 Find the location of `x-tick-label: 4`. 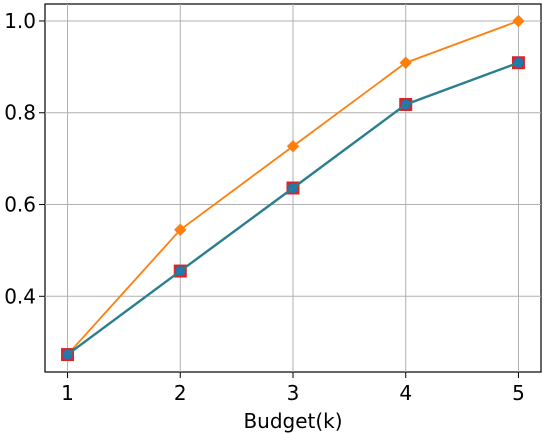

x-tick-label: 4 is located at coordinates (405, 393).